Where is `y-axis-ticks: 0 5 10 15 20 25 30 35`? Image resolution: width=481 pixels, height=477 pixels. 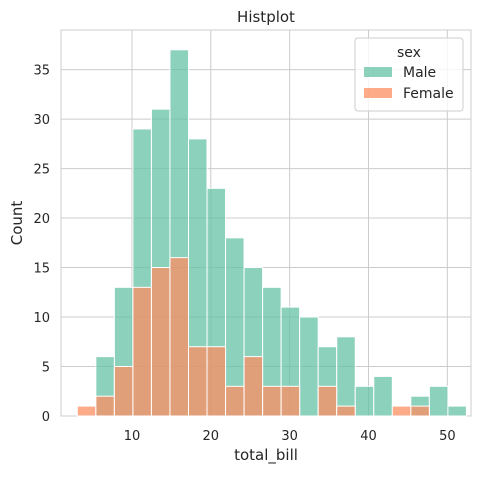
y-axis-ticks: 0 5 10 15 20 25 30 35 is located at coordinates (41, 244).